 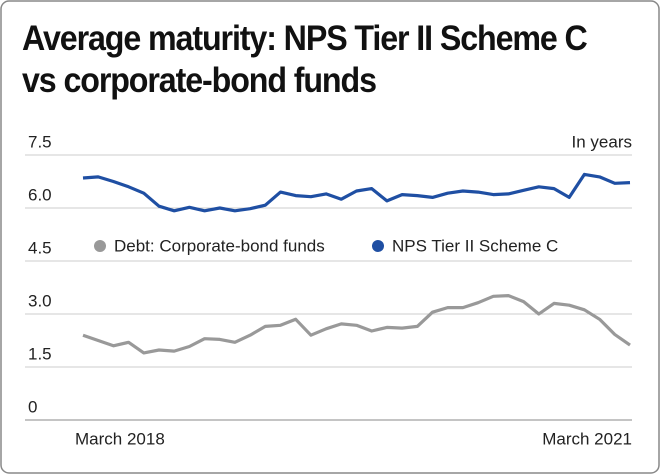 I want to click on y-tick-label: 0, so click(x=32, y=406).